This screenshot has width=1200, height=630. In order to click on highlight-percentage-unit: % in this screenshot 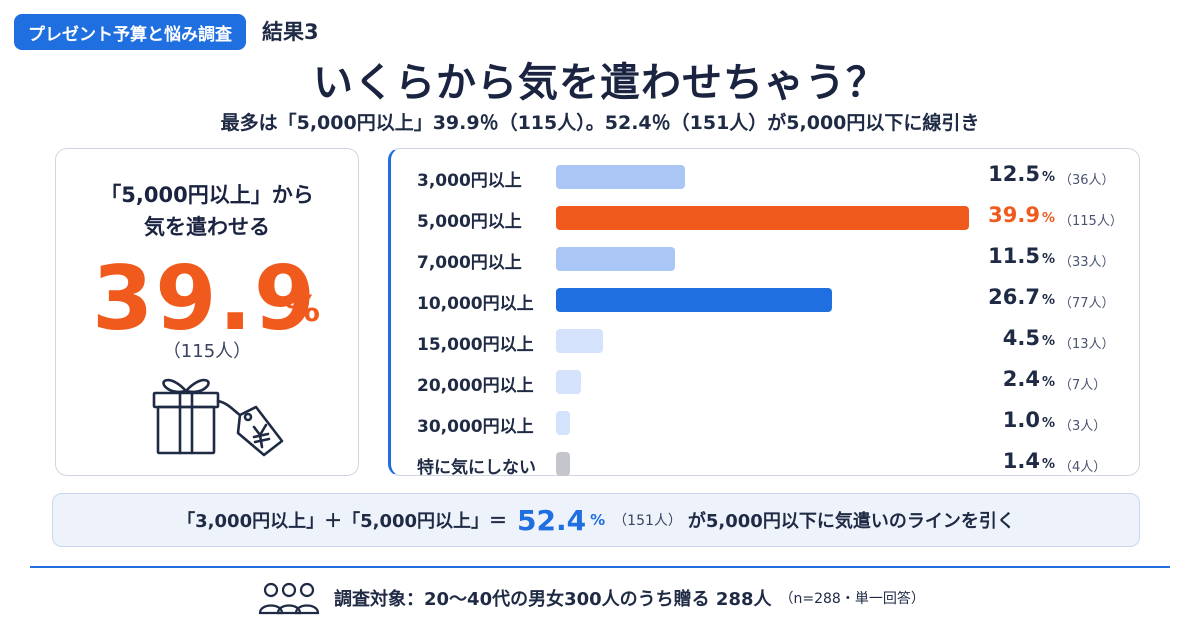, I will do `click(302, 309)`.